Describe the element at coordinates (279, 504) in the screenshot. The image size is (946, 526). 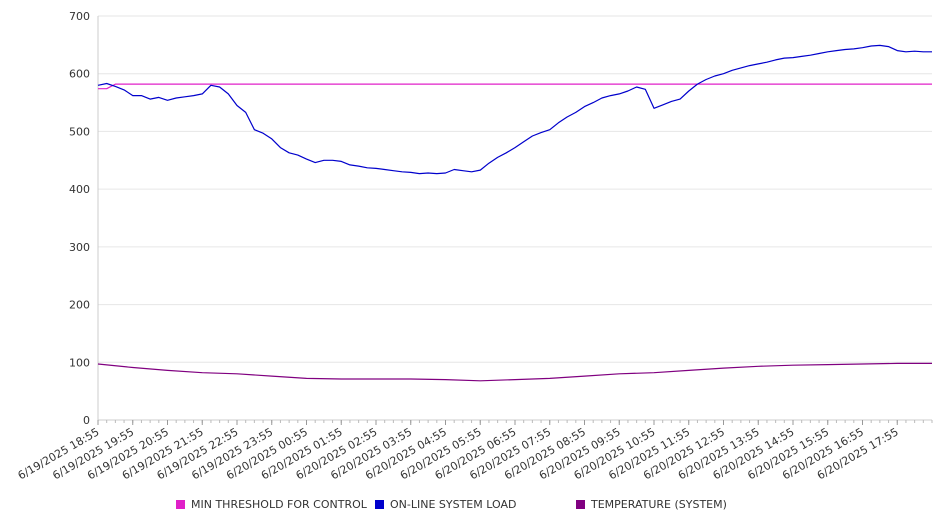
I see `legend-label: MIN THRESHOLD FOR CONTROL` at that location.